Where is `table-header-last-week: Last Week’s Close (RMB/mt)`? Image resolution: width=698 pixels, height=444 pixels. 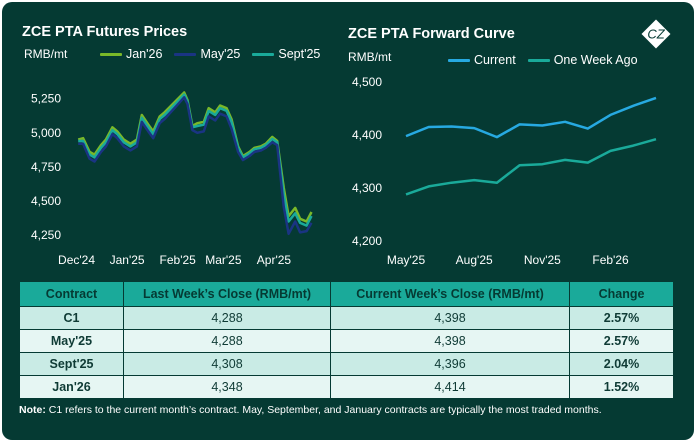
table-header-last-week: Last Week’s Close (RMB/mt) is located at coordinates (227, 294).